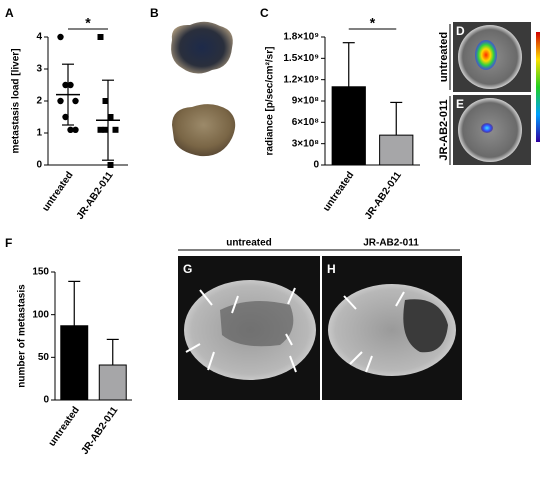  I want to click on panel-letter: D, so click(460, 31).